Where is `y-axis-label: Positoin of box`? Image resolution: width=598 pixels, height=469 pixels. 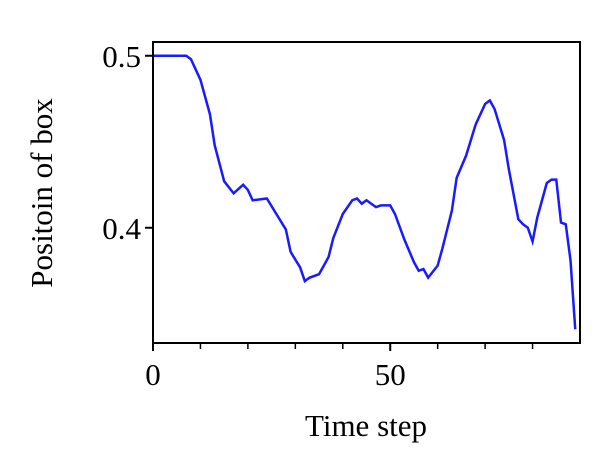 y-axis-label: Positoin of box is located at coordinates (41, 193).